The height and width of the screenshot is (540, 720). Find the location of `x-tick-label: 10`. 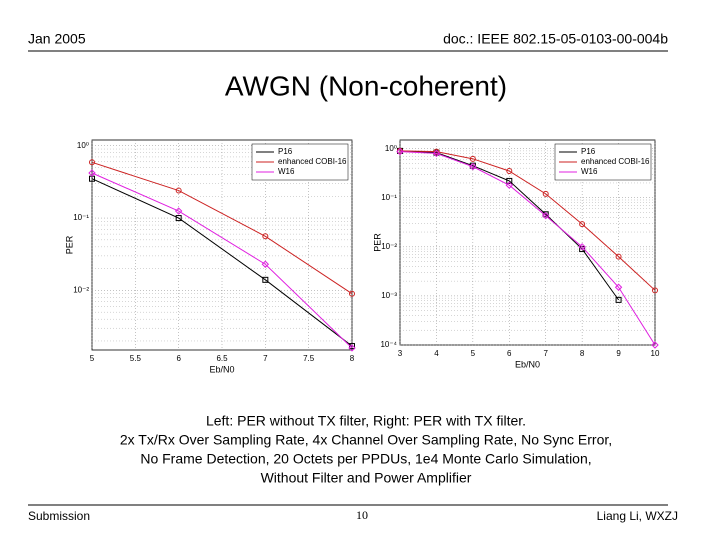

x-tick-label: 10 is located at coordinates (655, 353).